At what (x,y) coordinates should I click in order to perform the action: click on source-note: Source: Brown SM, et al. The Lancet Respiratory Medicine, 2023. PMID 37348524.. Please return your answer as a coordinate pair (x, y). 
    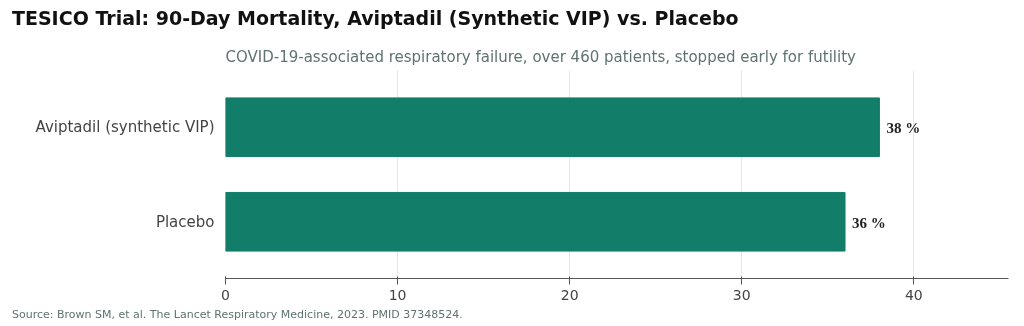
    Looking at the image, I should click on (237, 315).